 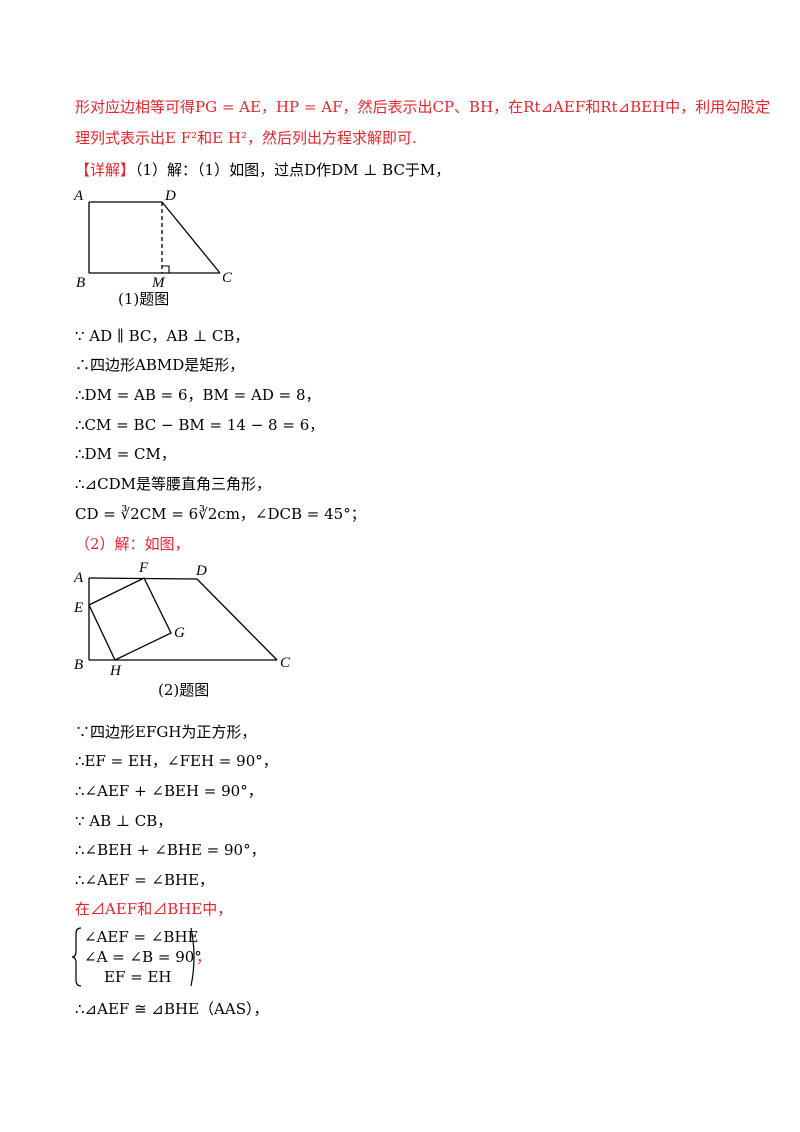 What do you see at coordinates (246, 138) in the screenshot?
I see `intro-line-2: 理列式表示出E F²和E H²，然后列出方程求解即可.` at bounding box center [246, 138].